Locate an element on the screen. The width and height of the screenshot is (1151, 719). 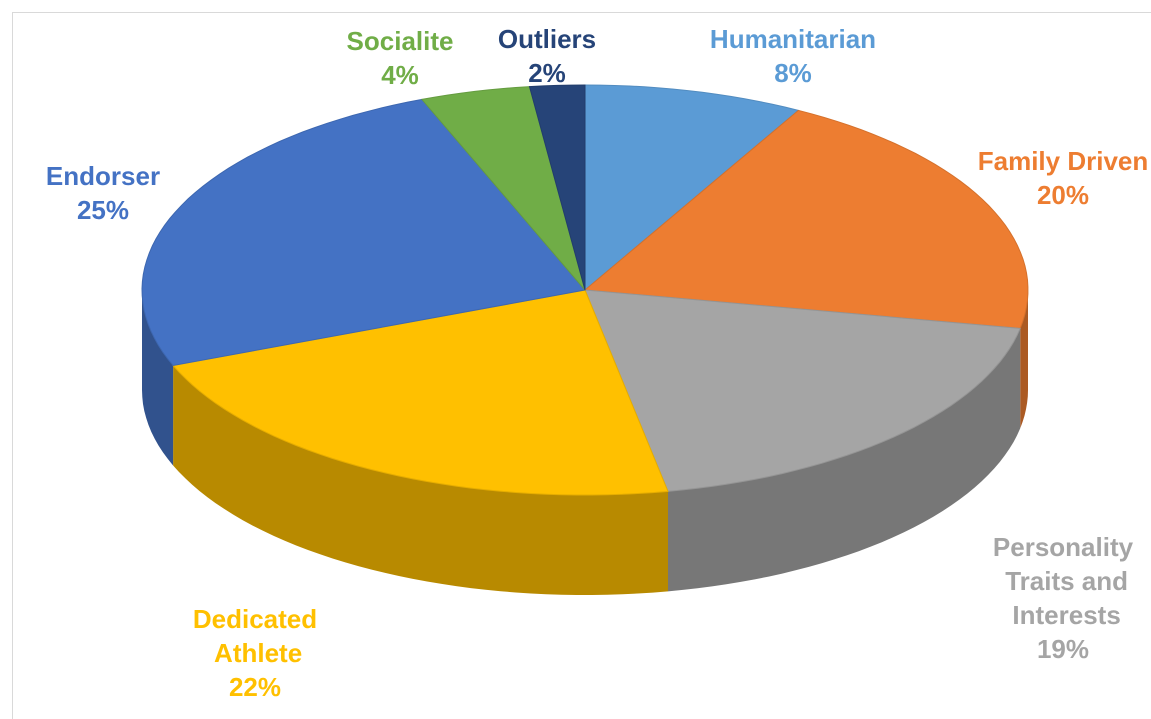
data-label-name: Personality Traits and Interests is located at coordinates (1063, 581).